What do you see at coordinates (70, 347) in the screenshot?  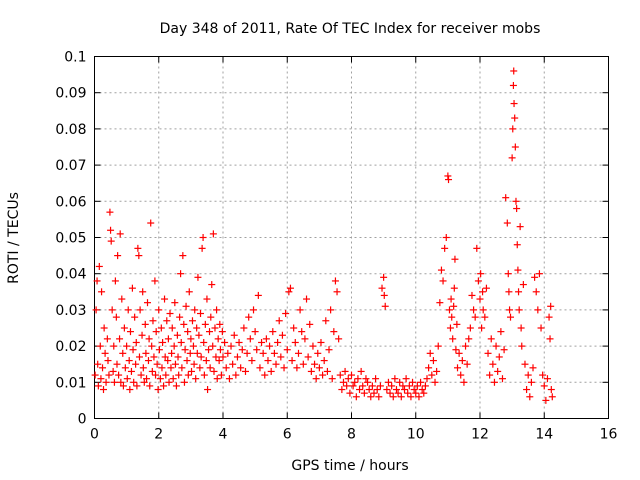 I see `y-tick-label: 0.02` at bounding box center [70, 347].